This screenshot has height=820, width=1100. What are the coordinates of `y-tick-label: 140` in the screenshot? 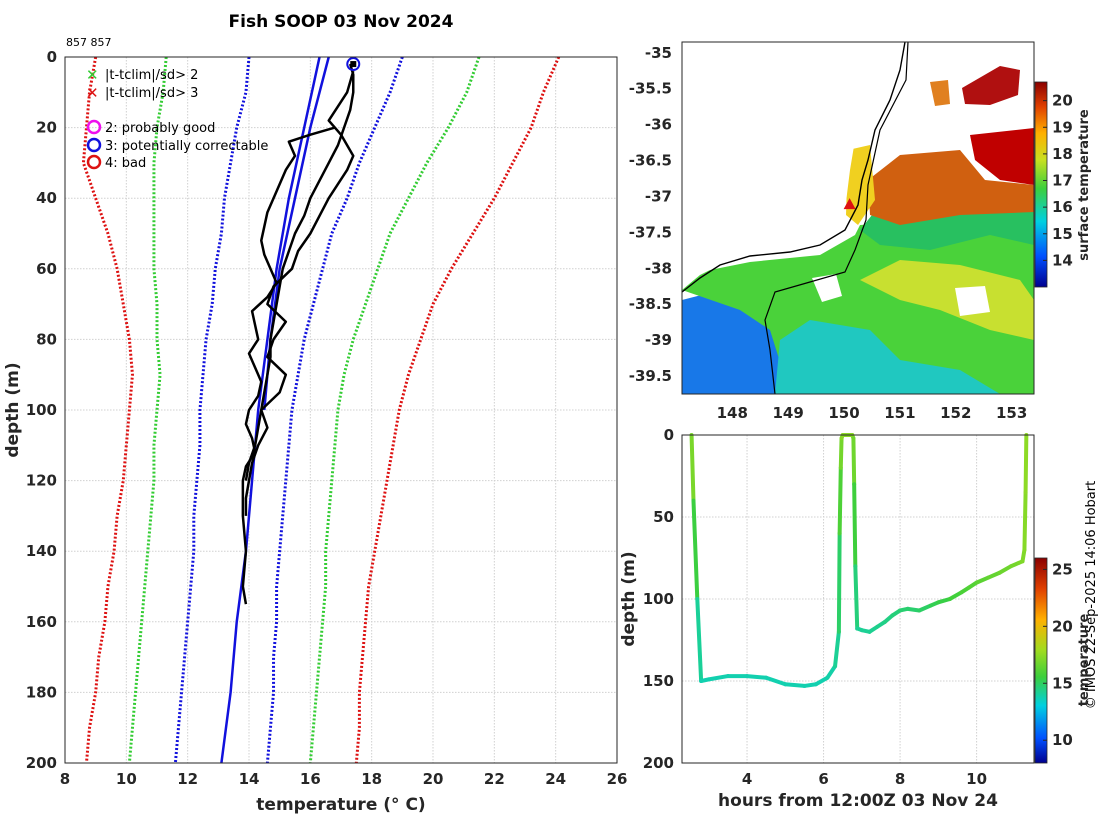 It's located at (41, 551).